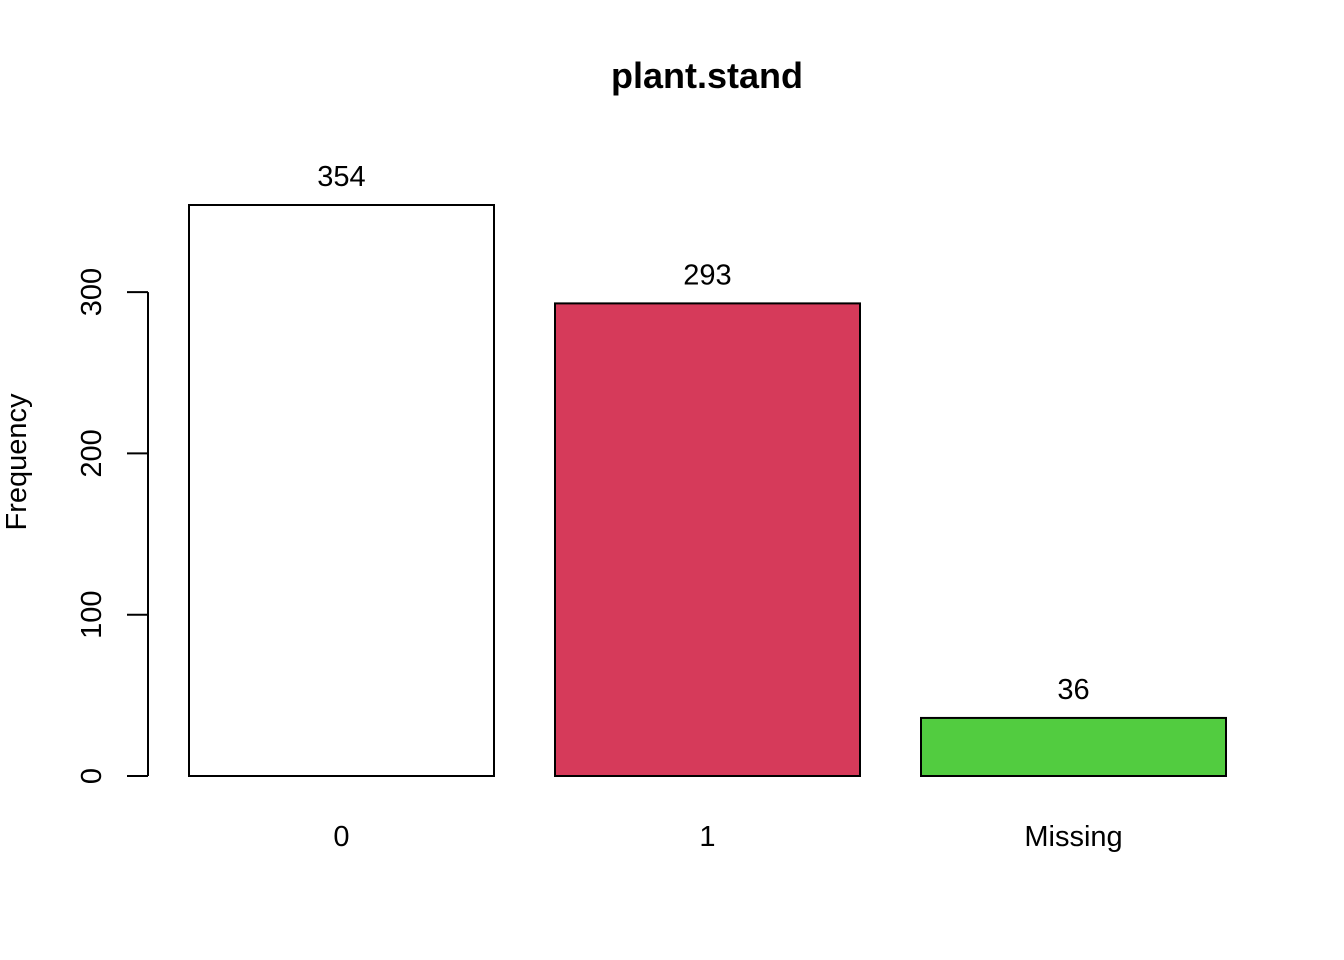 The height and width of the screenshot is (960, 1344). What do you see at coordinates (92, 292) in the screenshot?
I see `y-tick-label: 300` at bounding box center [92, 292].